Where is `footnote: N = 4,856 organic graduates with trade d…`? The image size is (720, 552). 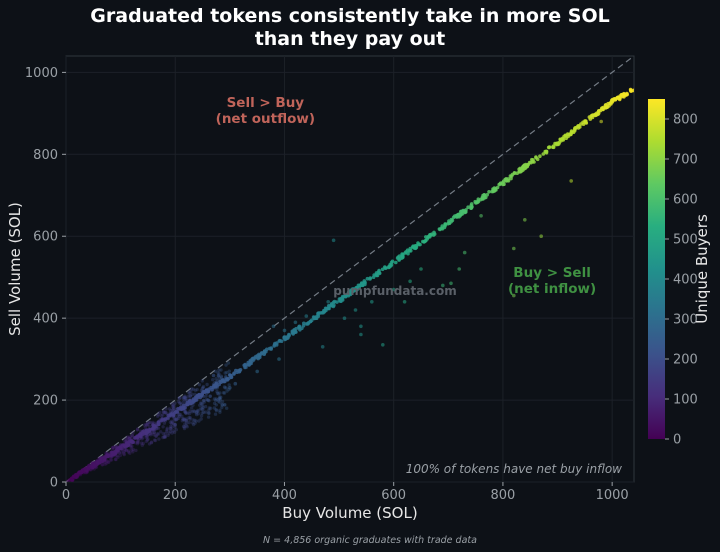
footnote: N = 4,856 organic graduates with trade d… is located at coordinates (370, 540).